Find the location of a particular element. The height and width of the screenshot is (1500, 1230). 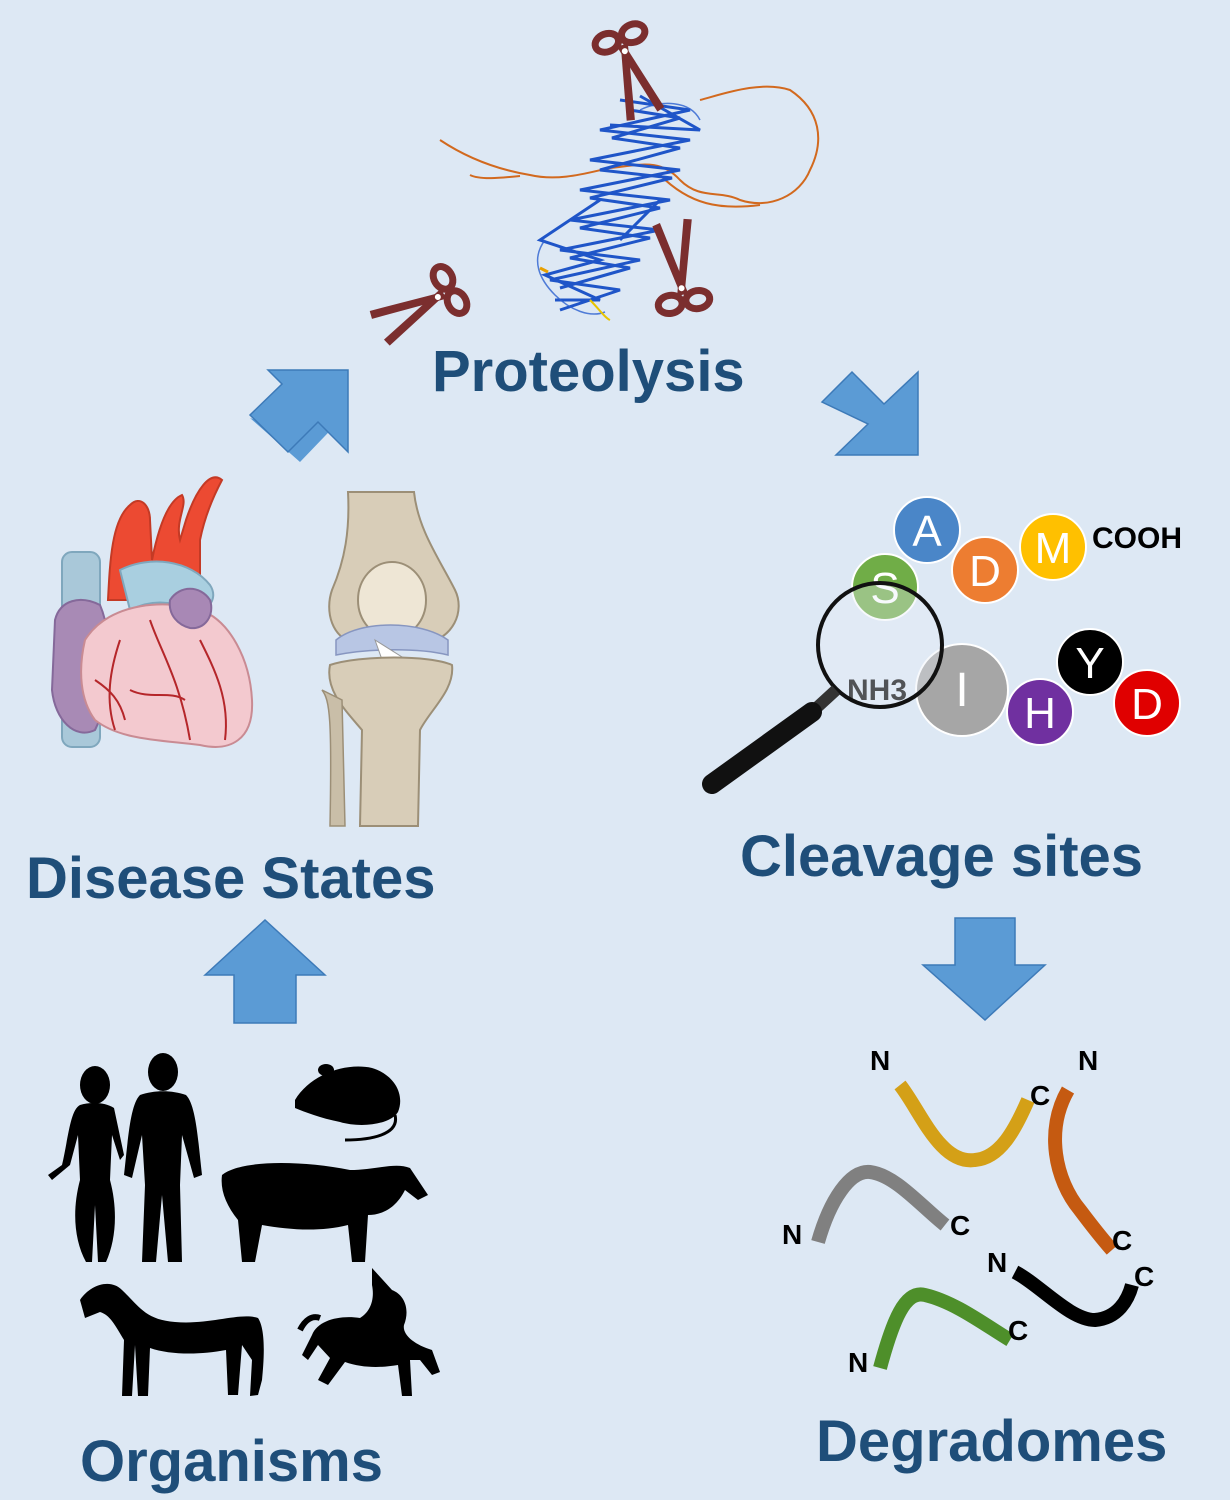

magnifying-glass-icon is located at coordinates (823, 687).